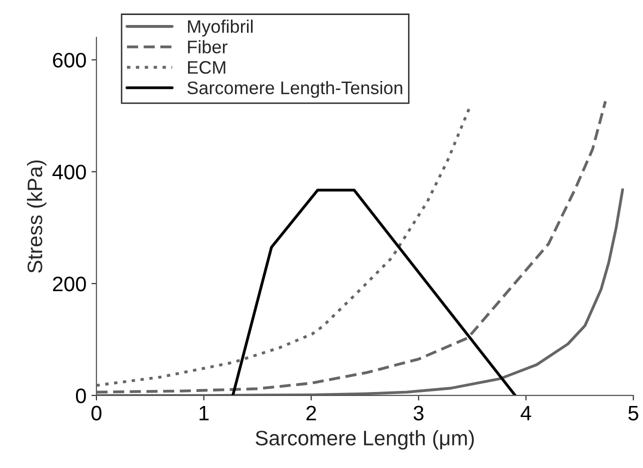 The image size is (643, 468). Describe the element at coordinates (96, 413) in the screenshot. I see `x-tick-label: 0` at that location.